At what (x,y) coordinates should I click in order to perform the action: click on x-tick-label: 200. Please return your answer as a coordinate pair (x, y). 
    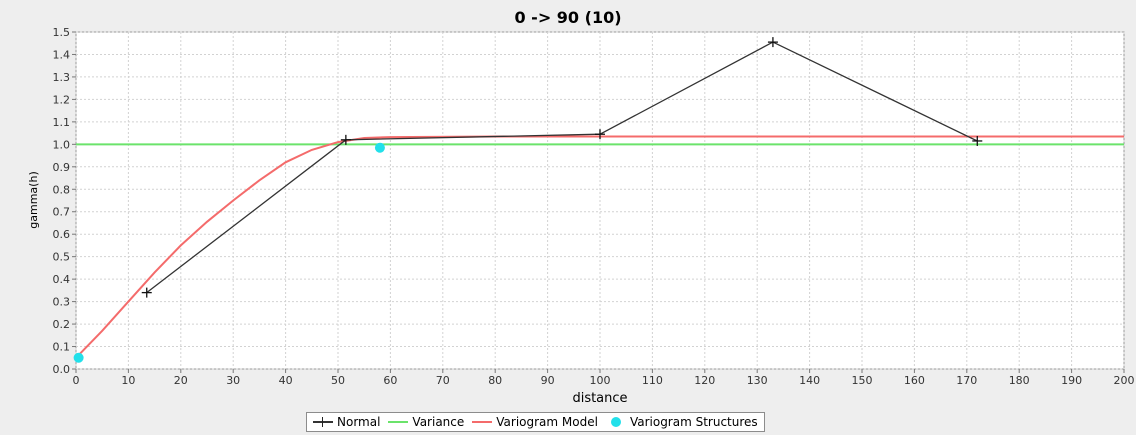
    Looking at the image, I should click on (1124, 380).